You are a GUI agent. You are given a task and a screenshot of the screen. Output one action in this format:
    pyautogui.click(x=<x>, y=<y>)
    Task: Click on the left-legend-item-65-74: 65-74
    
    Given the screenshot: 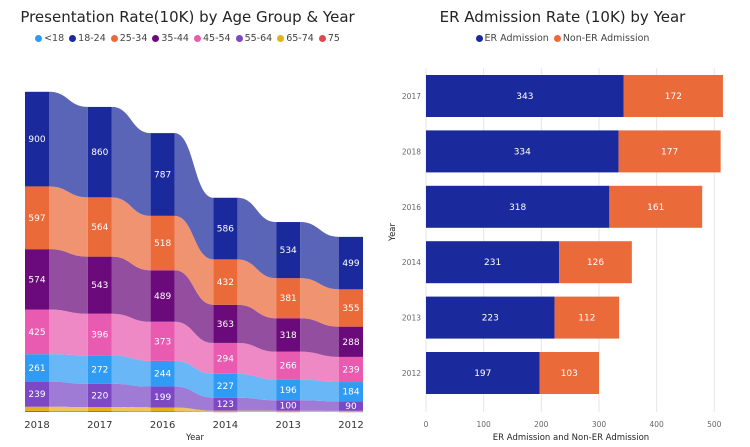 What is the action you would take?
    pyautogui.click(x=295, y=38)
    